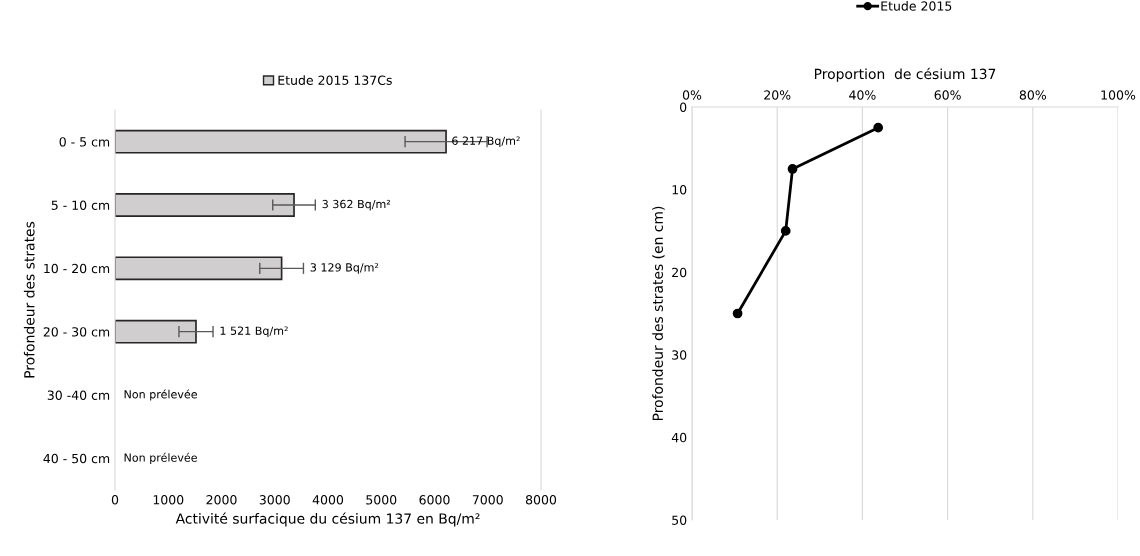  Describe the element at coordinates (1118, 95) in the screenshot. I see `x-tick-label: 100%` at that location.